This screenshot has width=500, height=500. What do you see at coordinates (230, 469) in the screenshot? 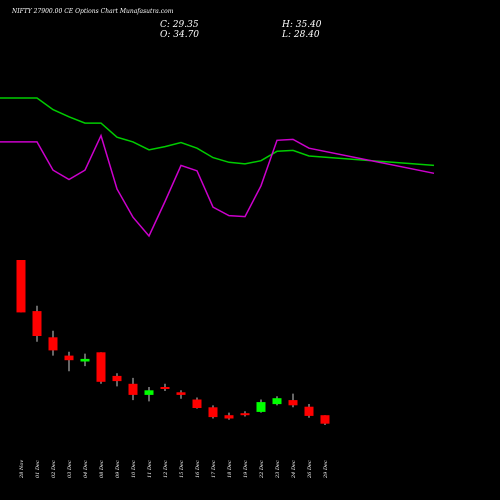
I see `x-tick-label: 18 Dec` at bounding box center [230, 469].